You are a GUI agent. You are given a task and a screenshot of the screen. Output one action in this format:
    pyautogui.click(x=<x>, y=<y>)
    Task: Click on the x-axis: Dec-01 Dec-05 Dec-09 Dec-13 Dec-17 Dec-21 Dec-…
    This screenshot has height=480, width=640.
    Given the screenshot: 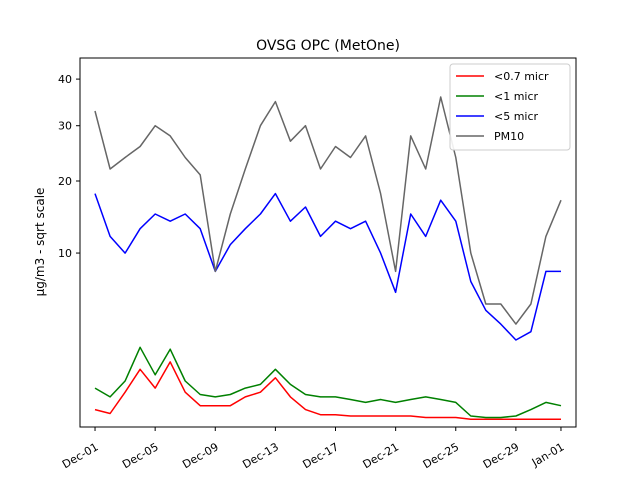 What is the action you would take?
    pyautogui.click(x=313, y=449)
    